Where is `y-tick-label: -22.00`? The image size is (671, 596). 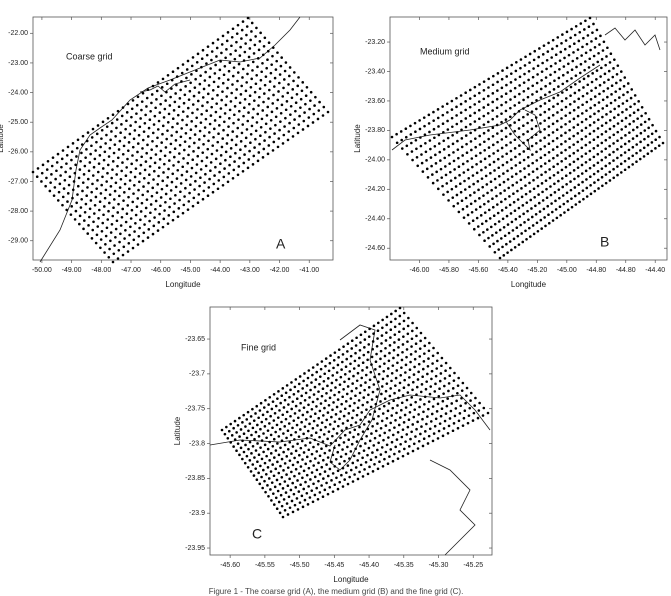 y-tick-label: -22.00 is located at coordinates (18, 33).